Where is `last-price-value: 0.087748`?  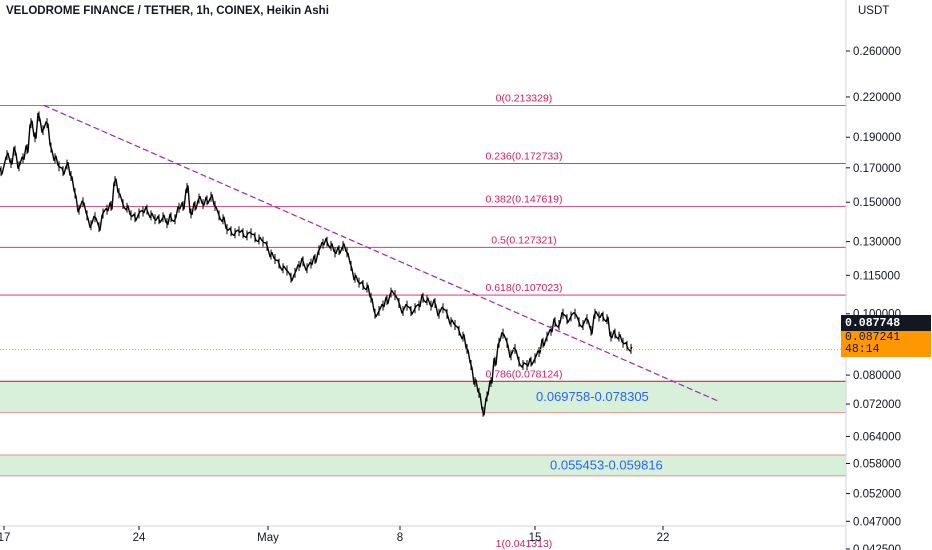
last-price-value: 0.087748 is located at coordinates (873, 323).